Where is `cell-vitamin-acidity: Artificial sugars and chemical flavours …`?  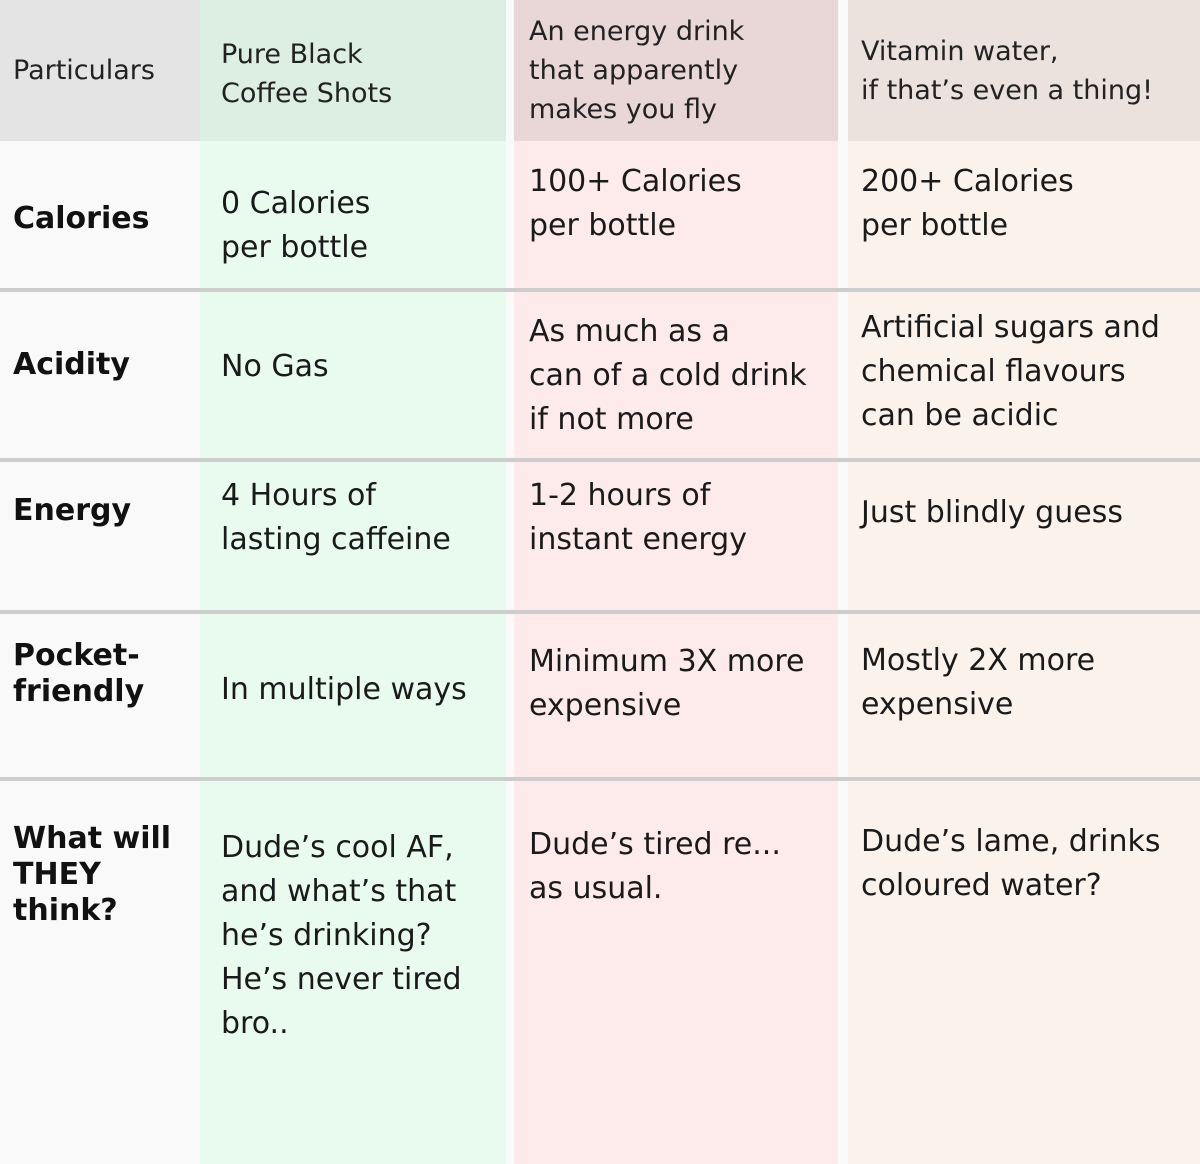
cell-vitamin-acidity: Artificial sugars and chemical flavours … is located at coordinates (1010, 371).